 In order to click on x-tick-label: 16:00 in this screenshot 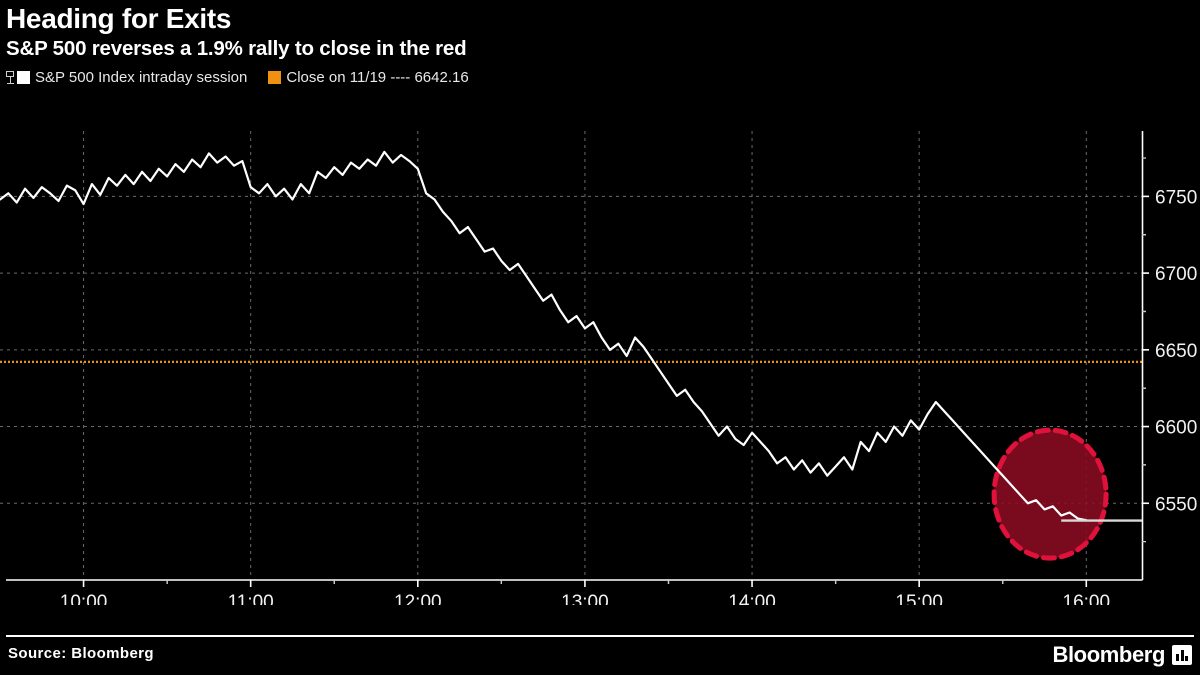, I will do `click(1087, 598)`.